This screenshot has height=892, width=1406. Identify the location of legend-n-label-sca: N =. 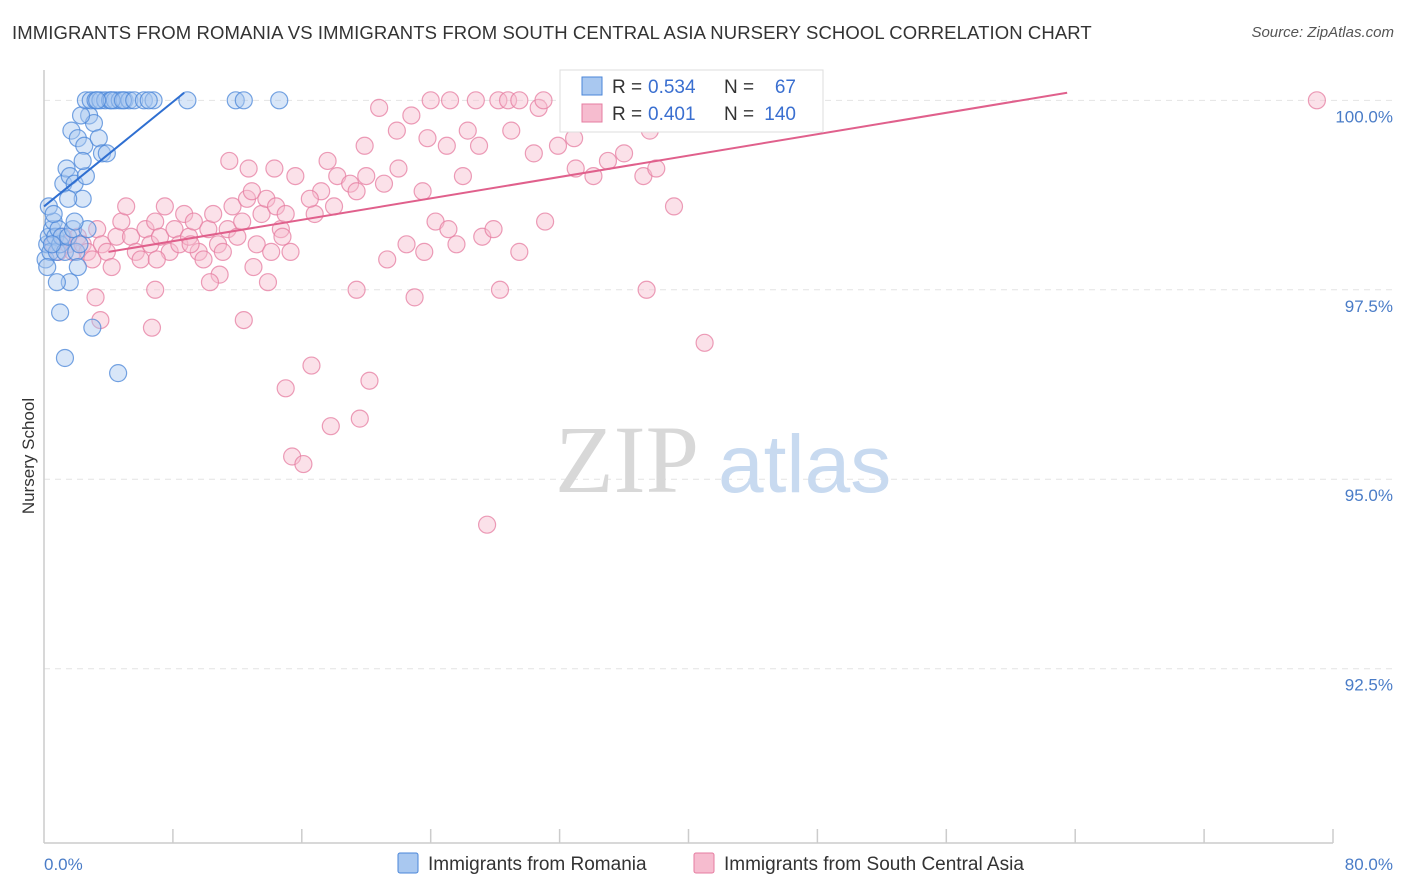
(739, 114).